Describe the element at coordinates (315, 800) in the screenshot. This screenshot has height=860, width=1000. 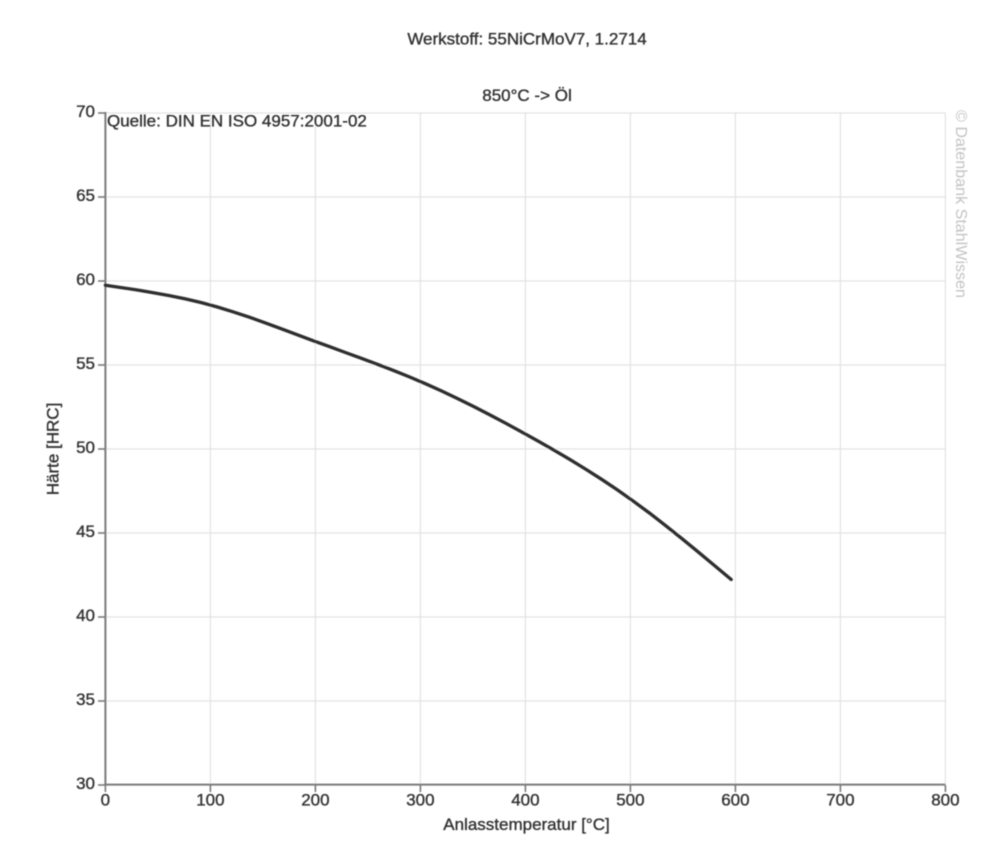
I see `svg-text: 200` at that location.